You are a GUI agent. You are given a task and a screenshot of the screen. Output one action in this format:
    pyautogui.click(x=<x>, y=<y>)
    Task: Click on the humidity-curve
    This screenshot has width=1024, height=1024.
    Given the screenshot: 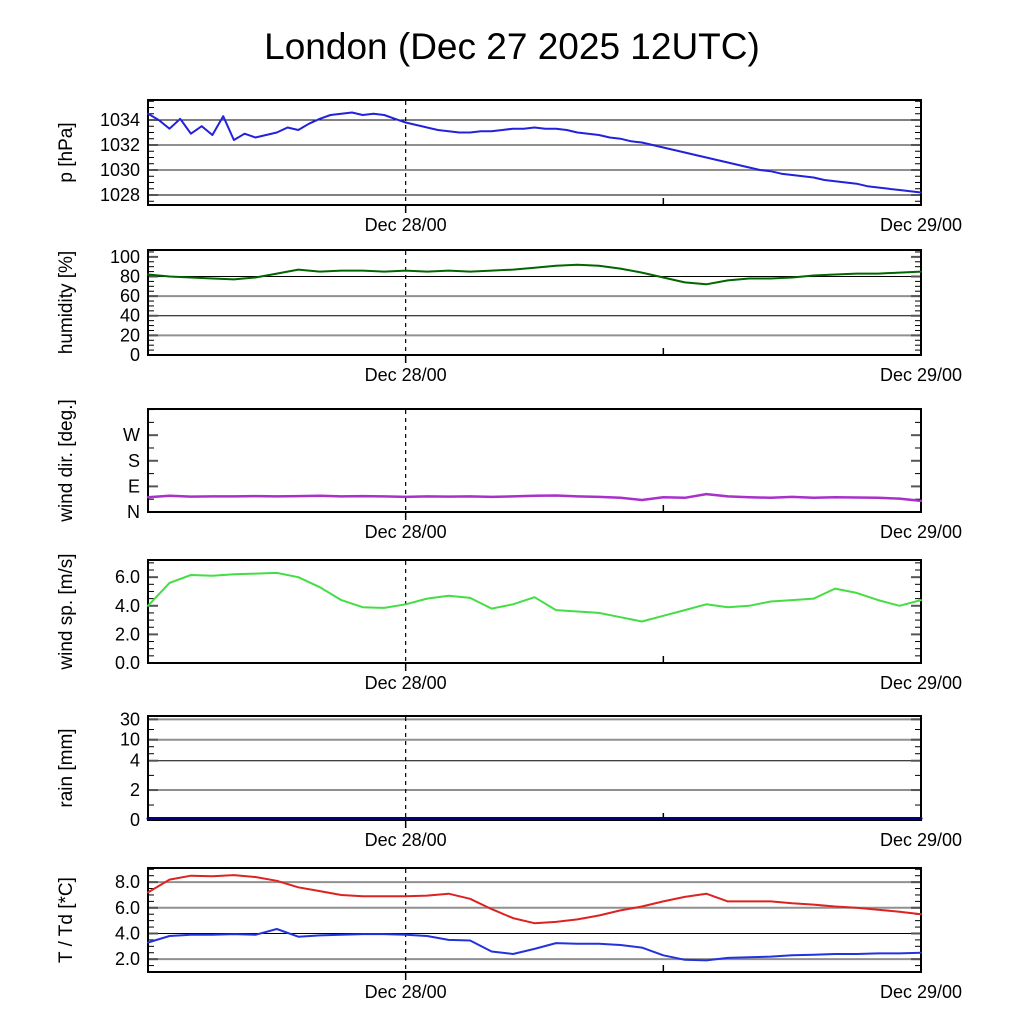 What is the action you would take?
    pyautogui.click(x=534, y=274)
    